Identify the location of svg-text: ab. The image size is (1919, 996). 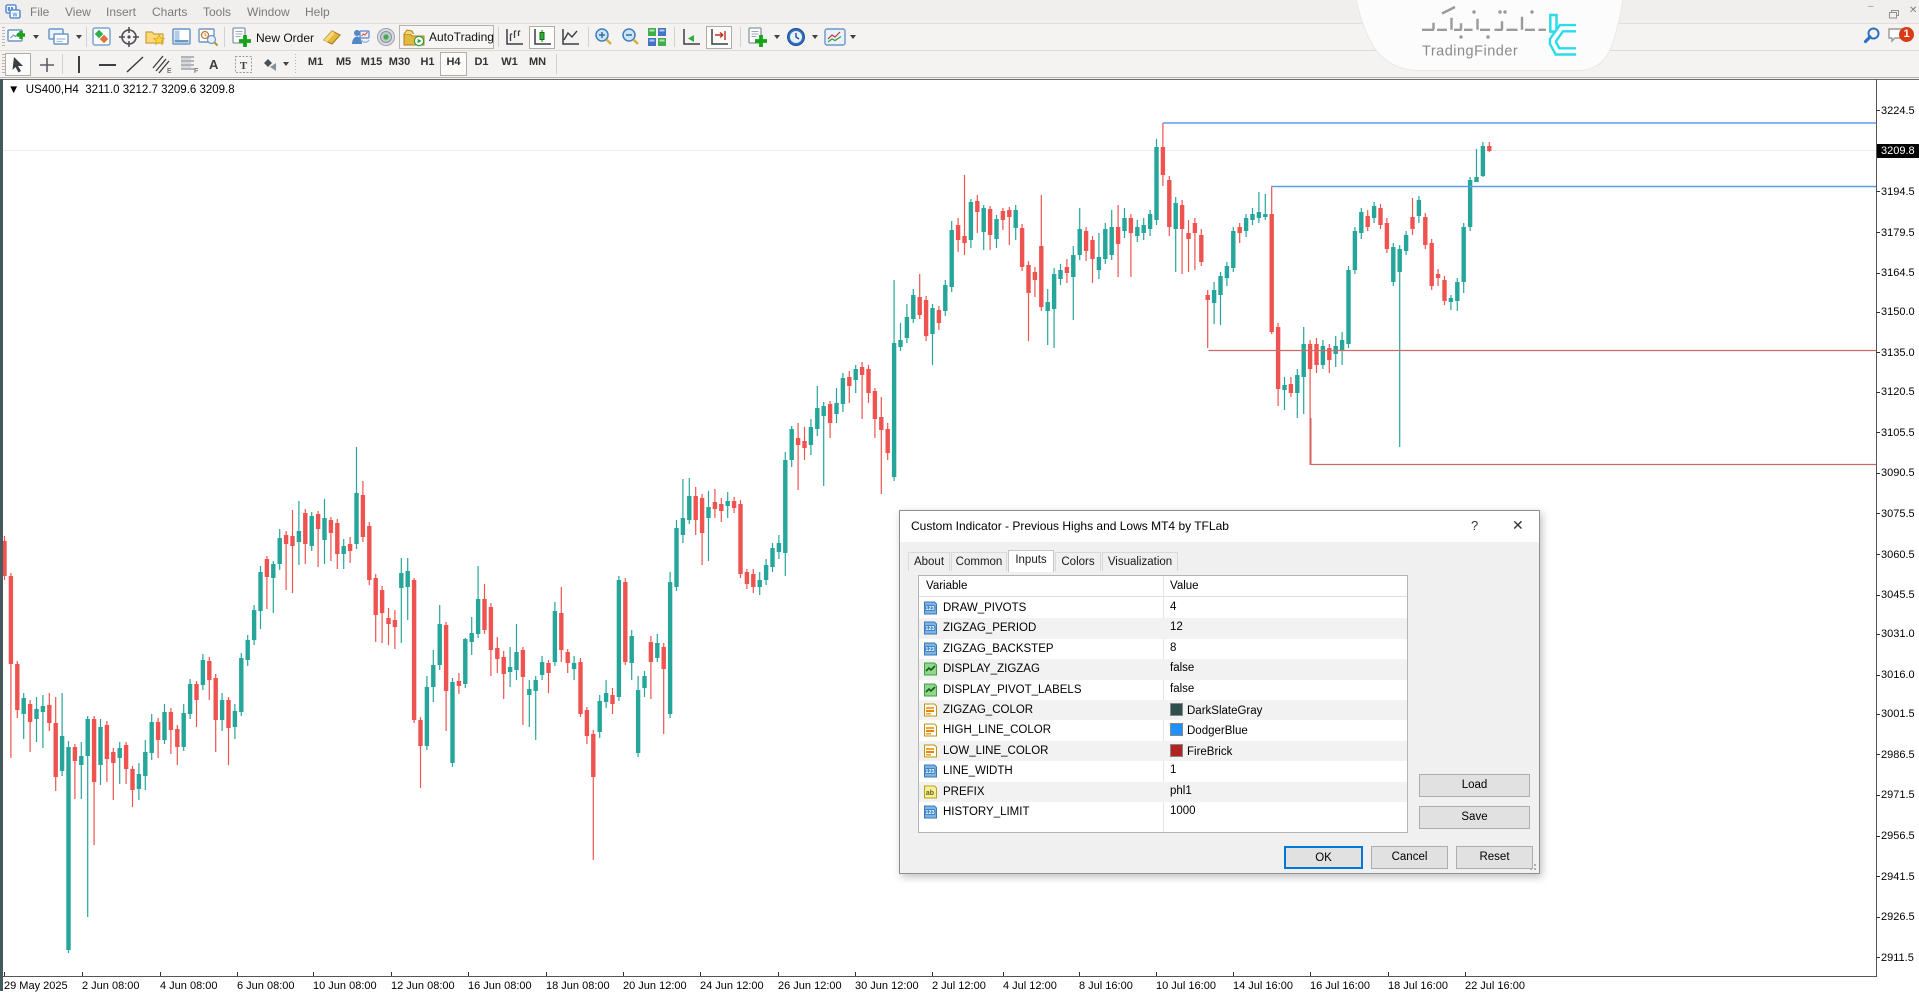
(930, 793).